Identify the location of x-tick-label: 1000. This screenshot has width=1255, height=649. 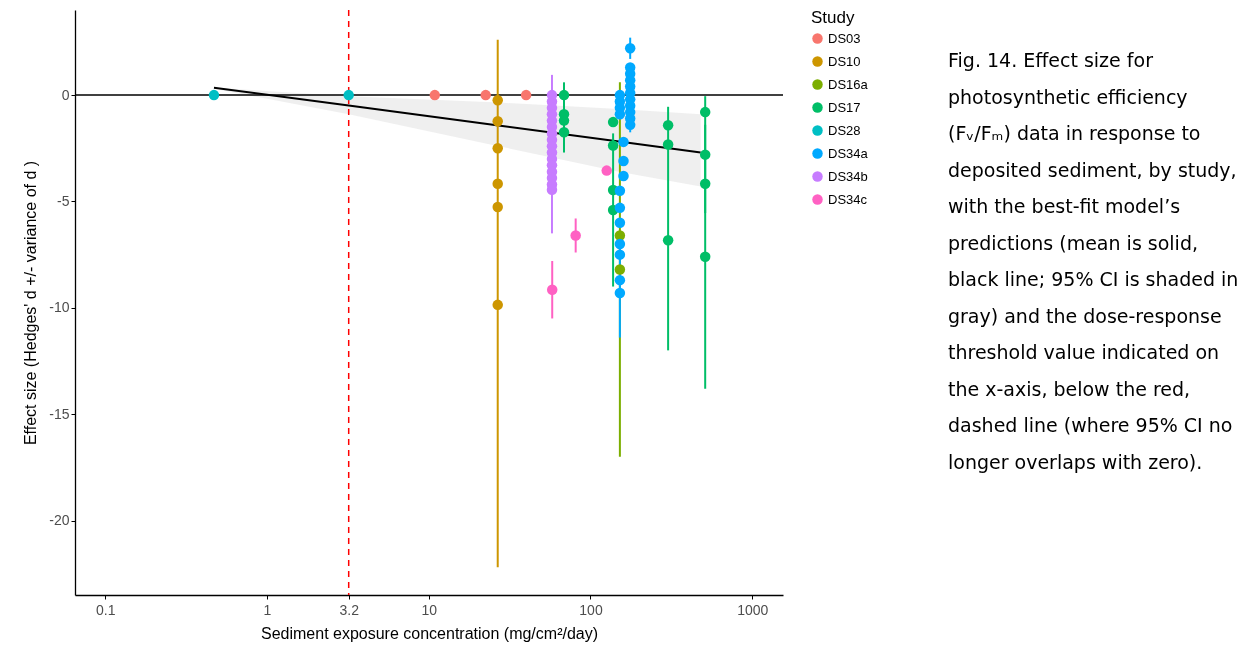
(753, 609).